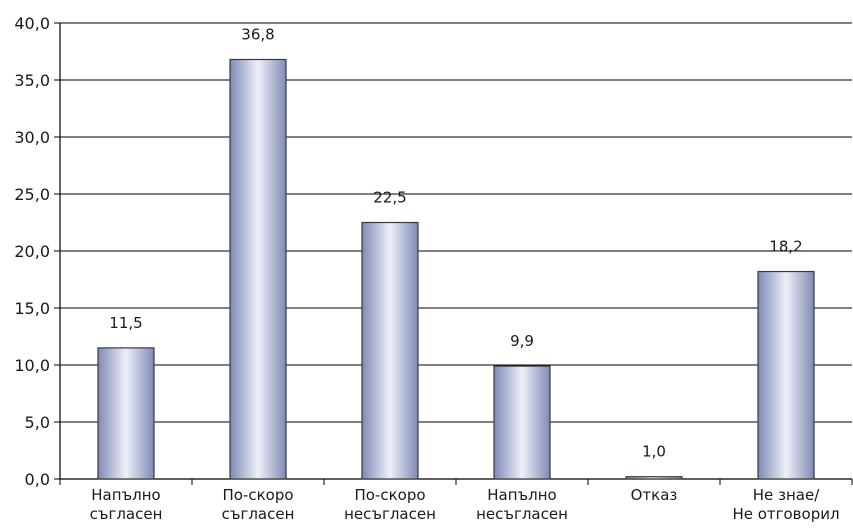 The width and height of the screenshot is (853, 529). What do you see at coordinates (786, 495) in the screenshot?
I see `category-label: Не знае/` at bounding box center [786, 495].